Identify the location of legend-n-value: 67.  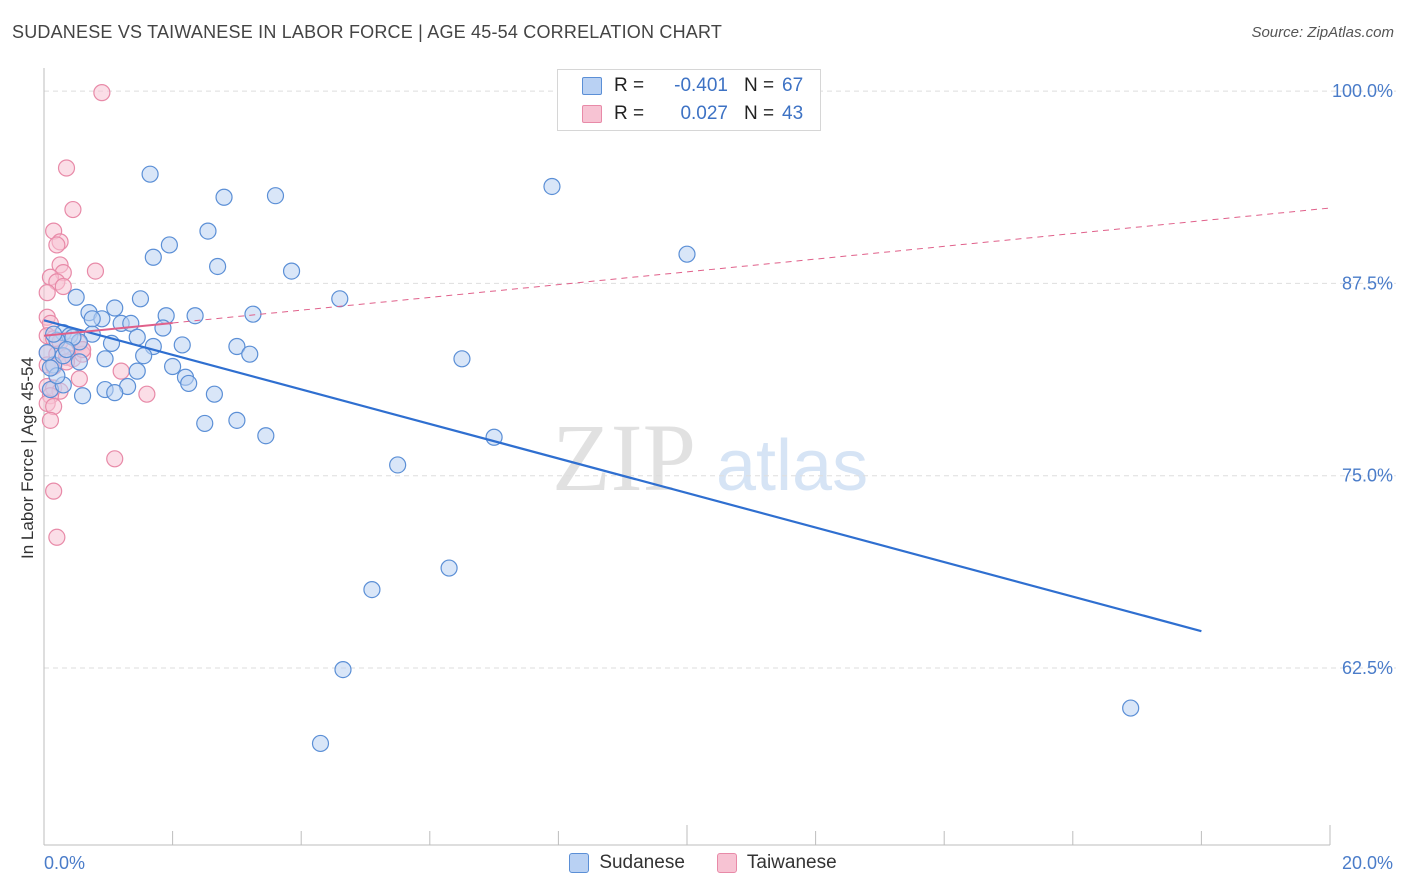
(793, 85).